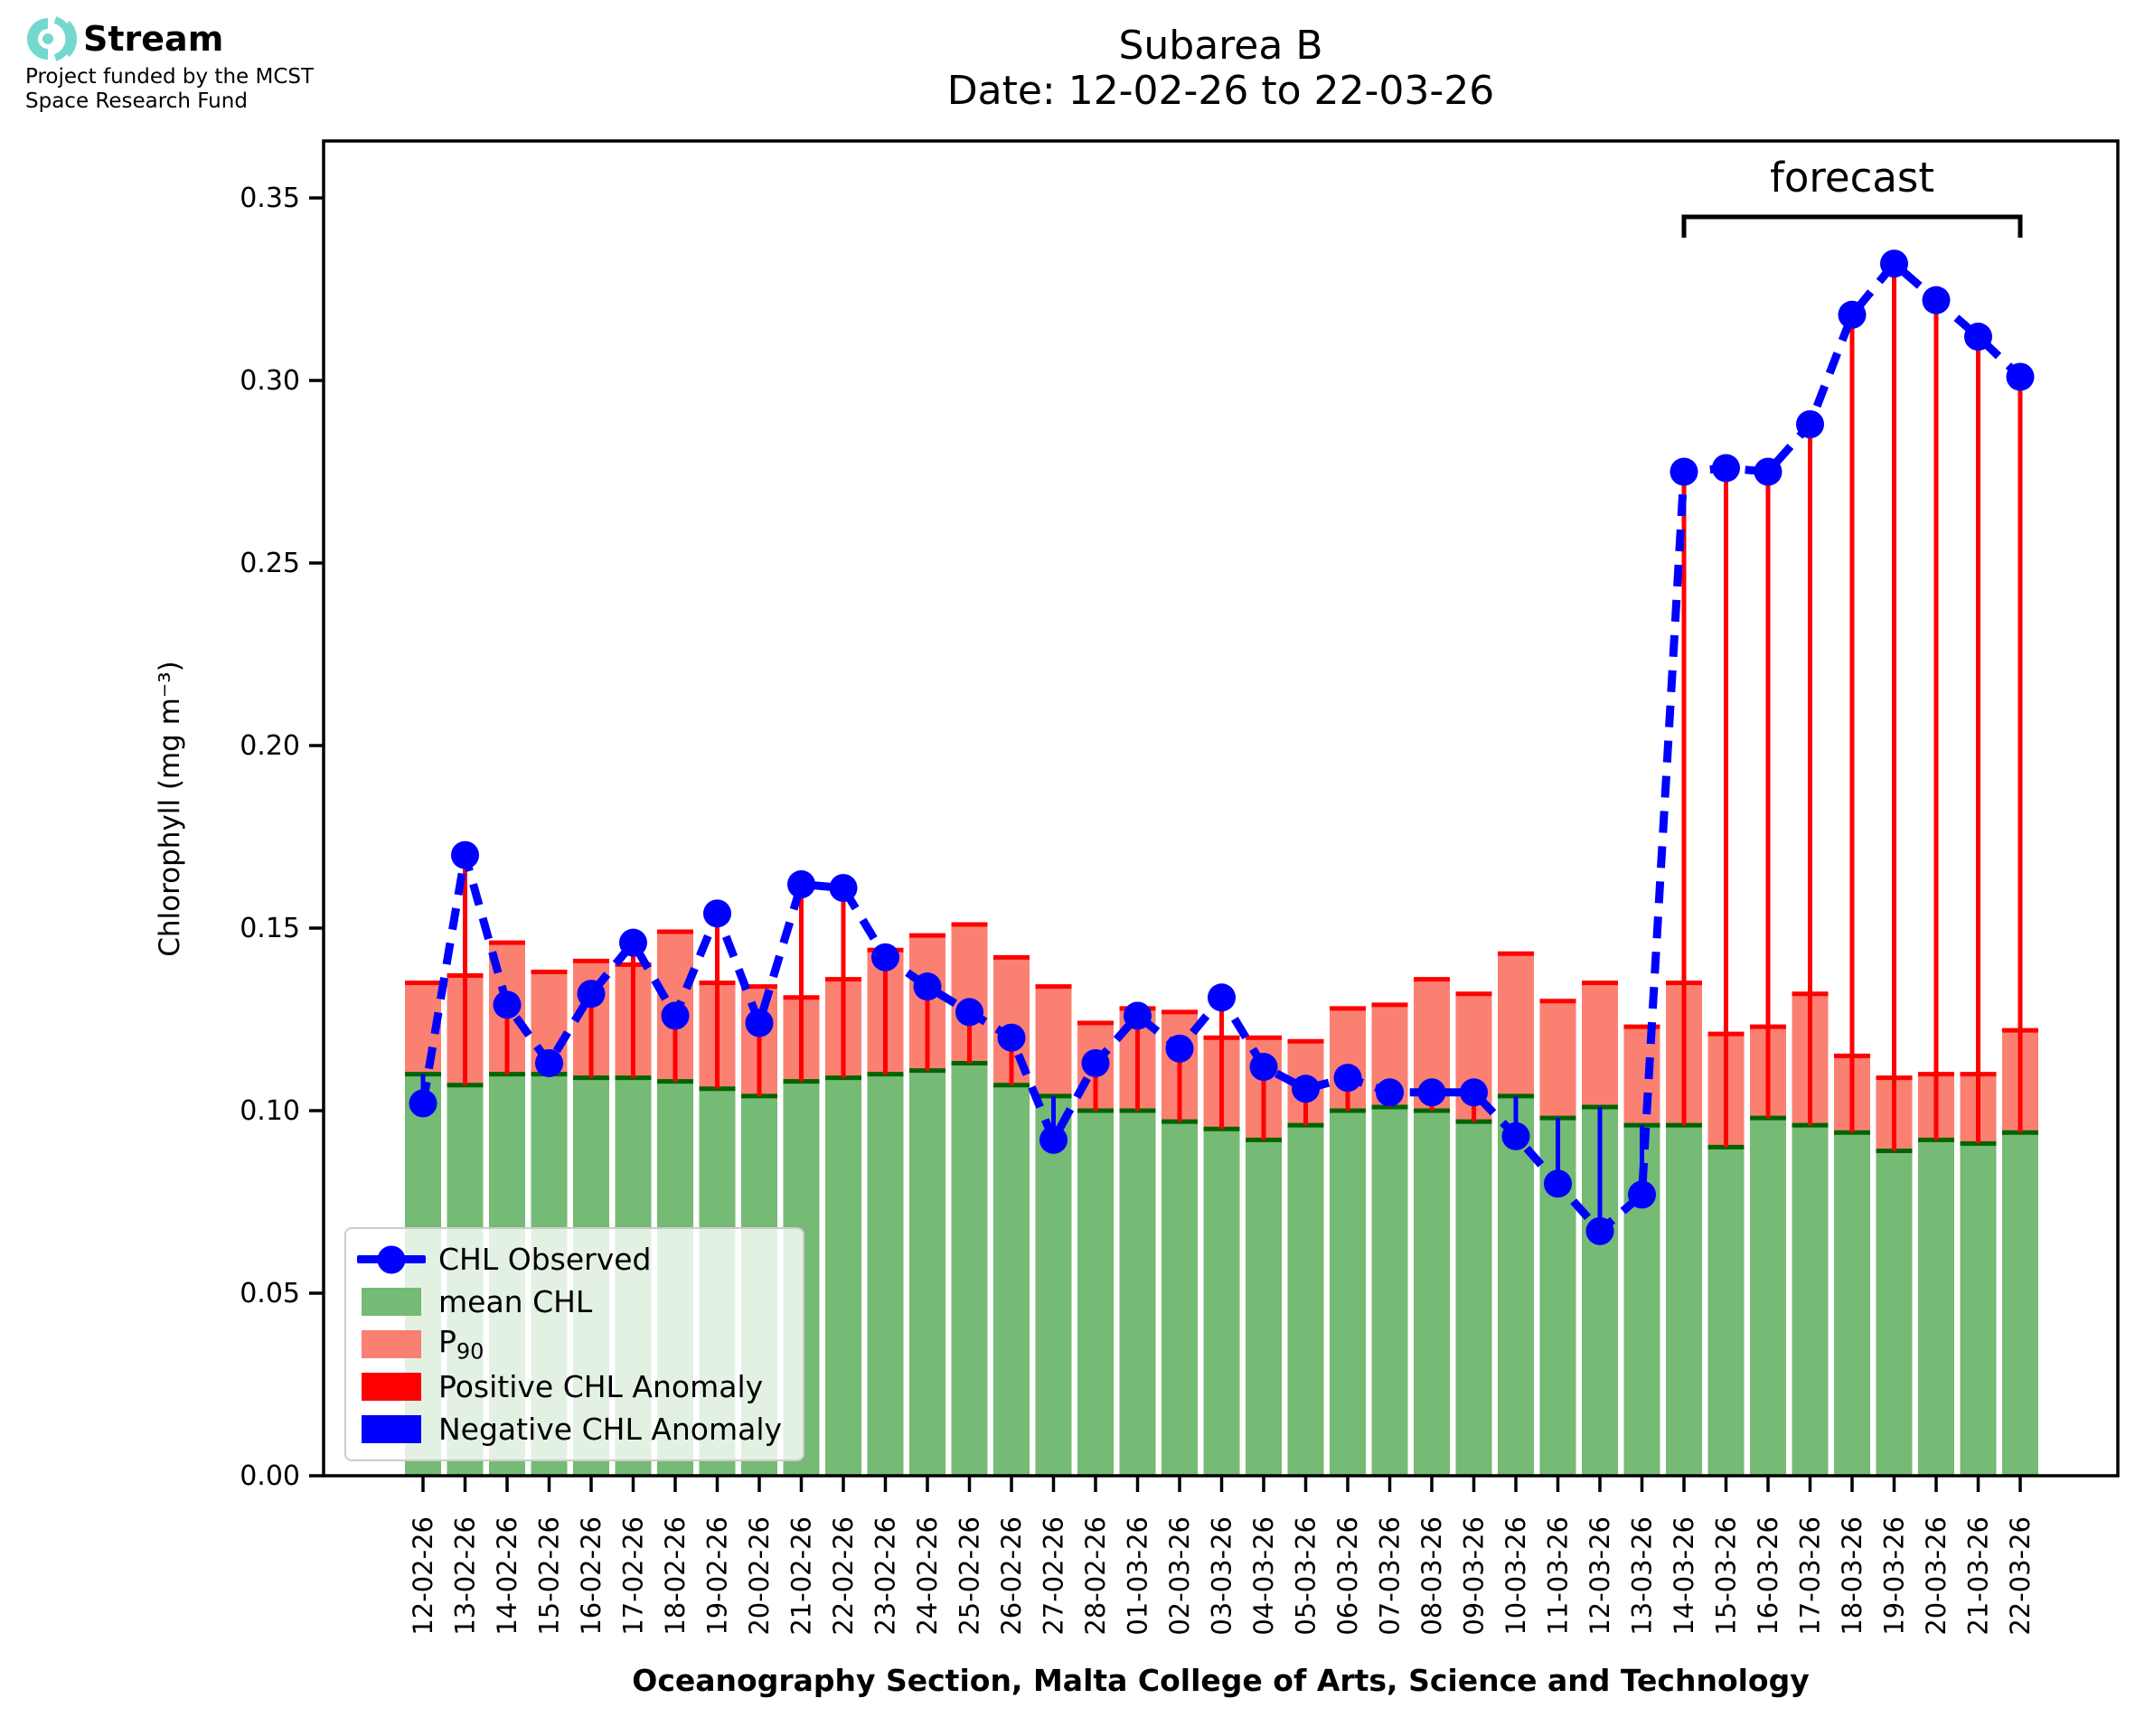  What do you see at coordinates (465, 1576) in the screenshot?
I see `x-tick-label: 13-02-26` at bounding box center [465, 1576].